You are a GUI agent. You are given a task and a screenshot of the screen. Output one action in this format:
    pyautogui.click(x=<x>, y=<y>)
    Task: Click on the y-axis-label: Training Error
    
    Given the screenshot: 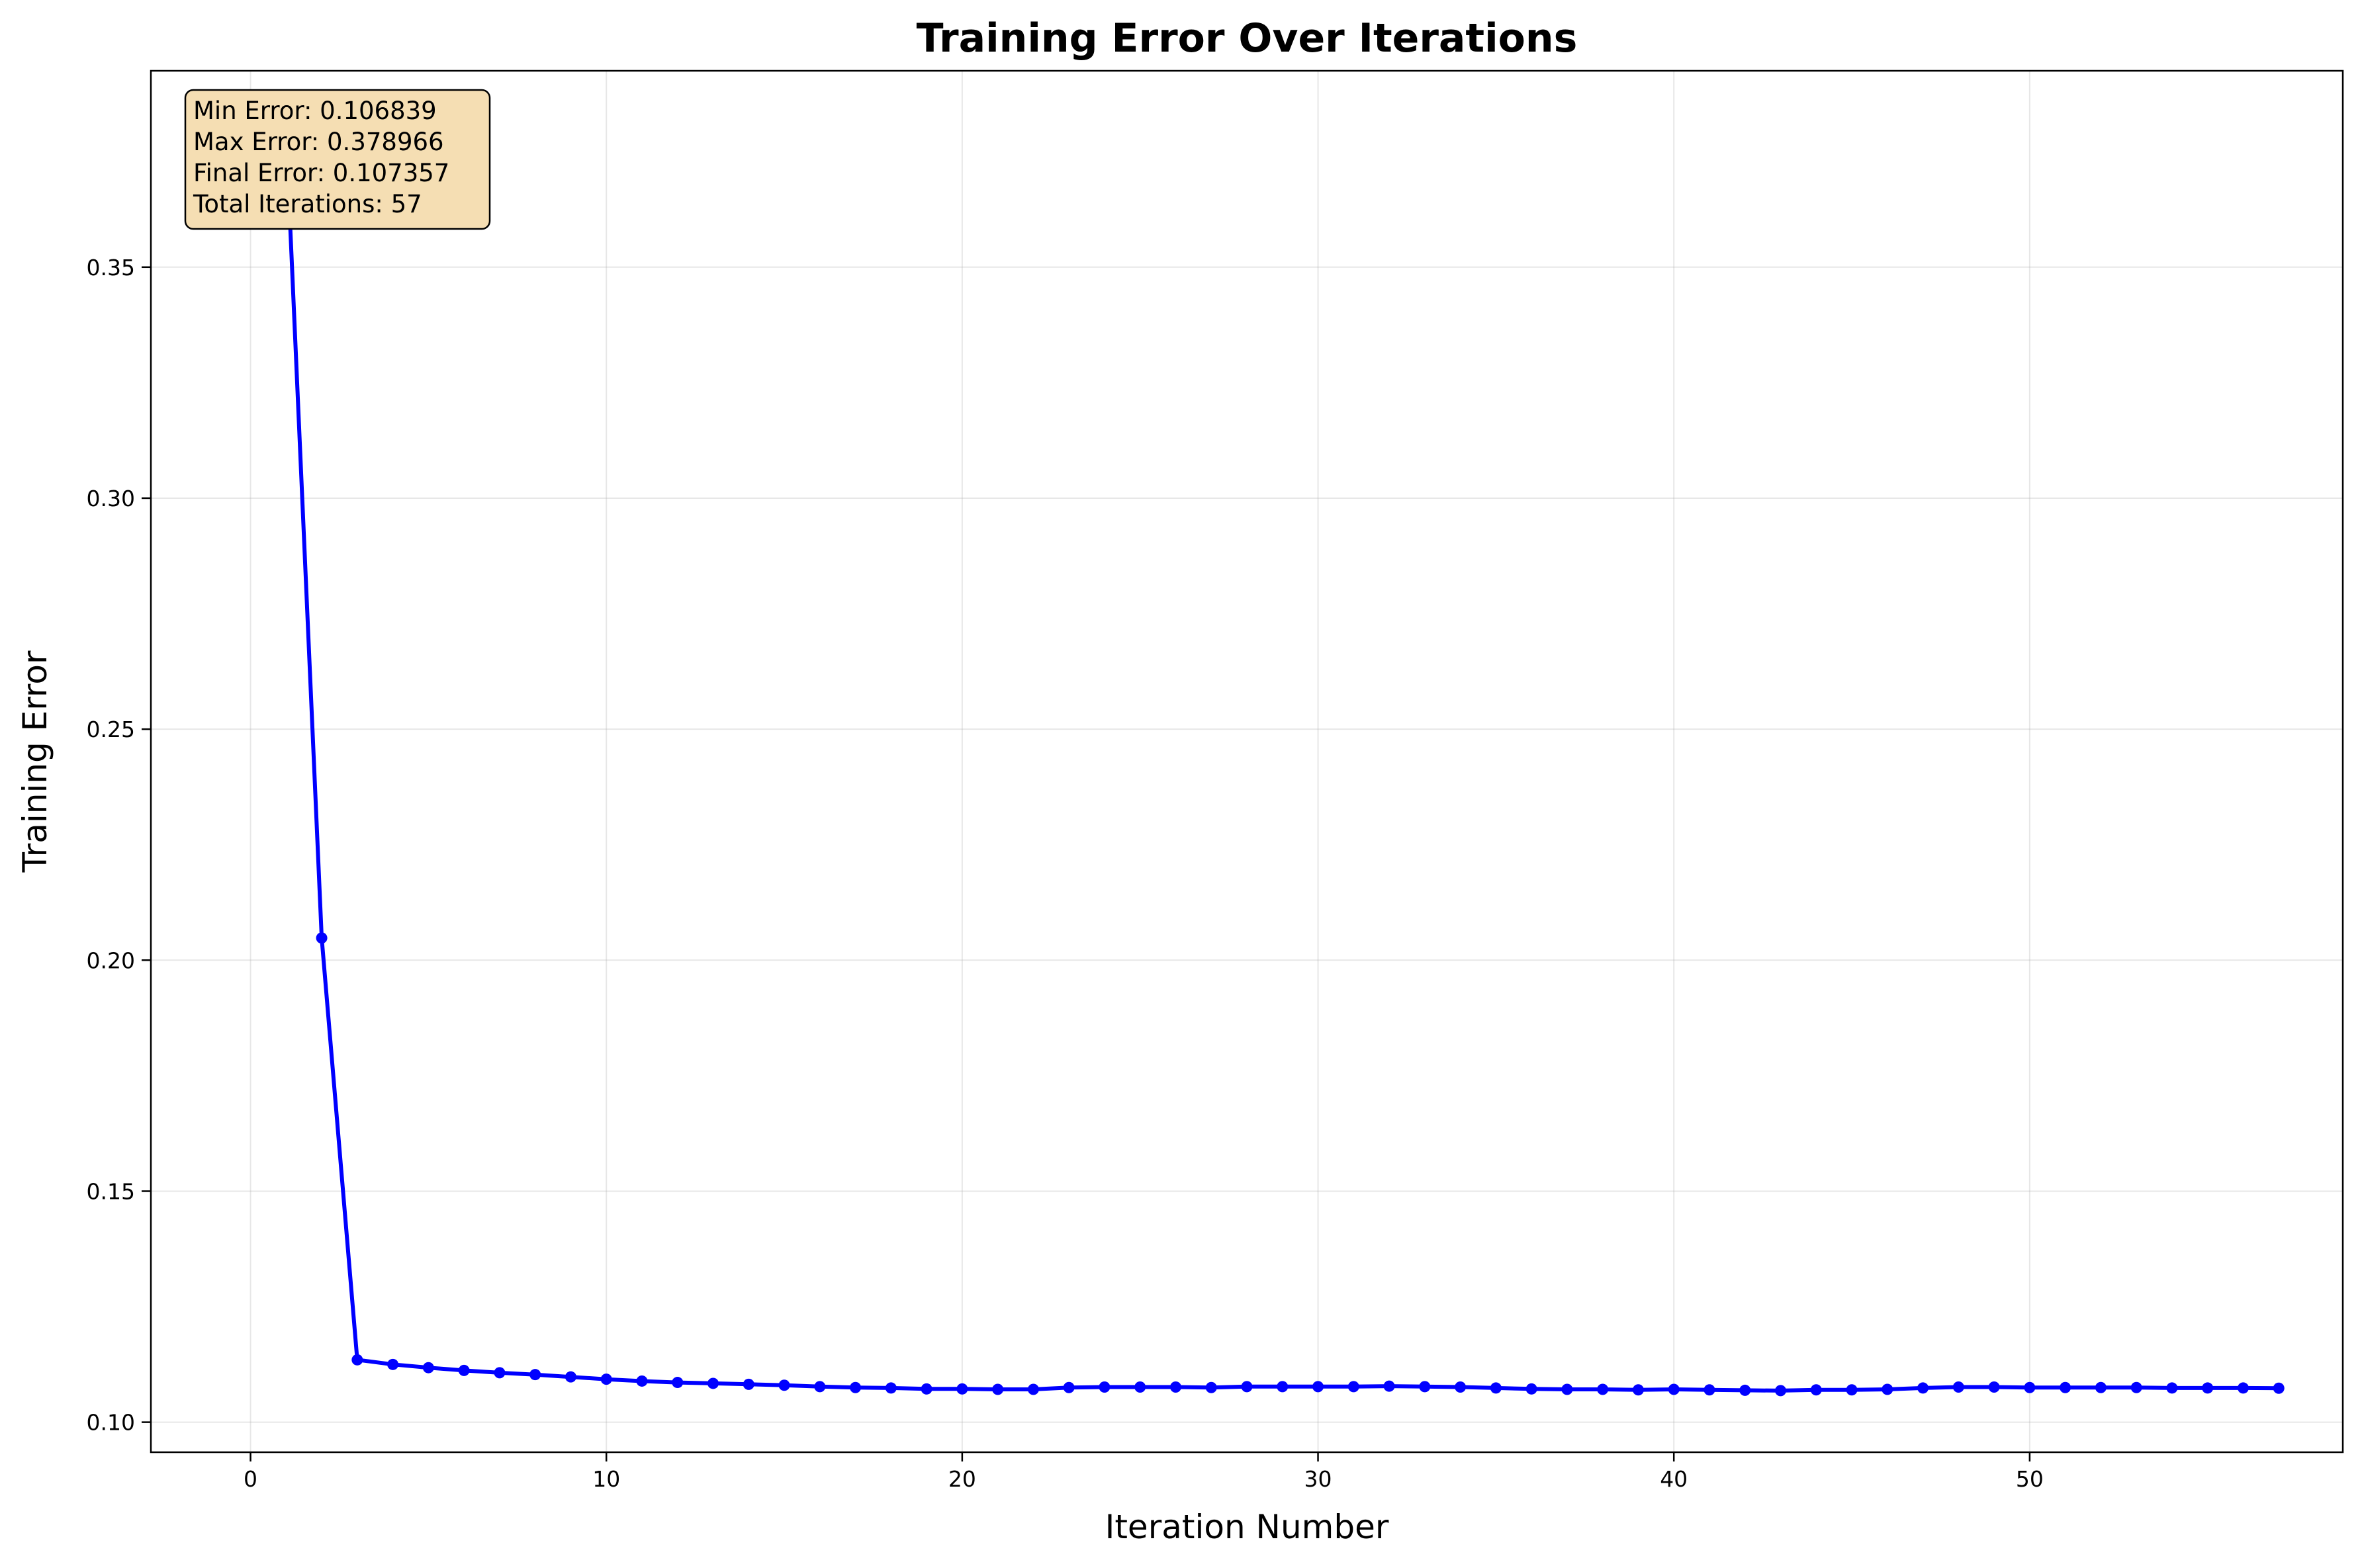 What is the action you would take?
    pyautogui.click(x=35, y=762)
    